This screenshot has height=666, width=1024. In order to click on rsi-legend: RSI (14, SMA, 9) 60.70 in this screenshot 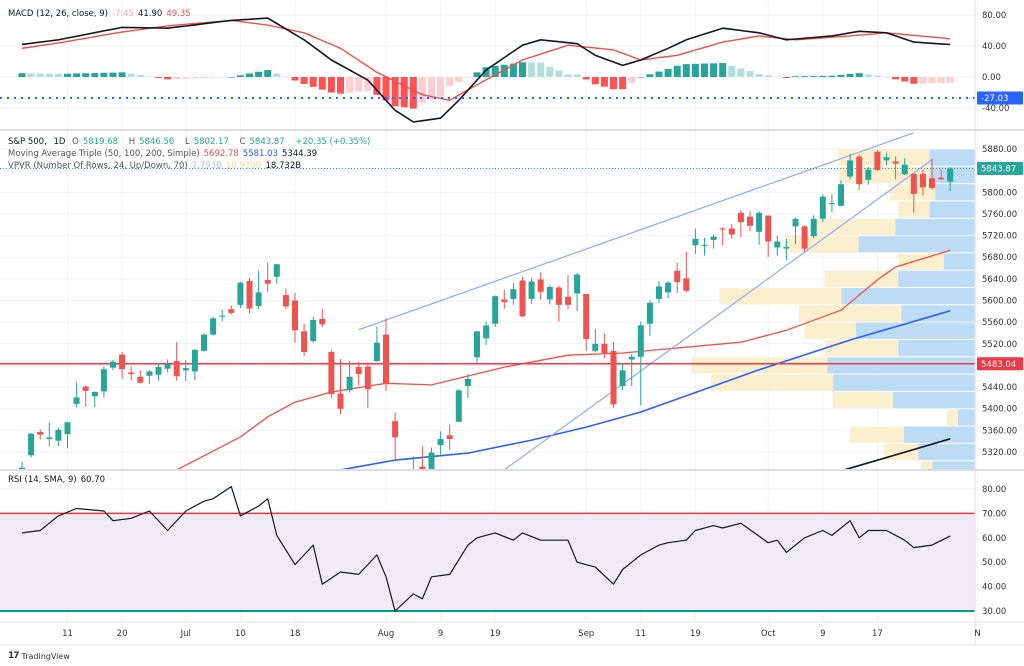, I will do `click(58, 480)`.